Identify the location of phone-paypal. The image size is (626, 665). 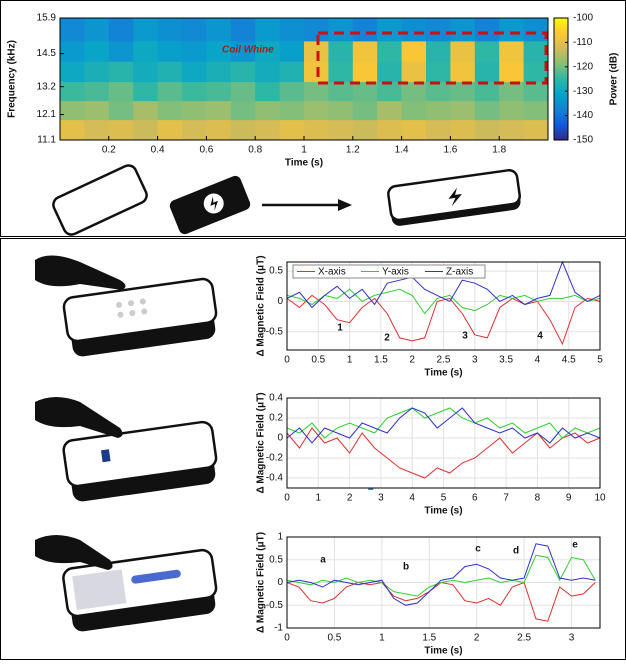
(140, 461).